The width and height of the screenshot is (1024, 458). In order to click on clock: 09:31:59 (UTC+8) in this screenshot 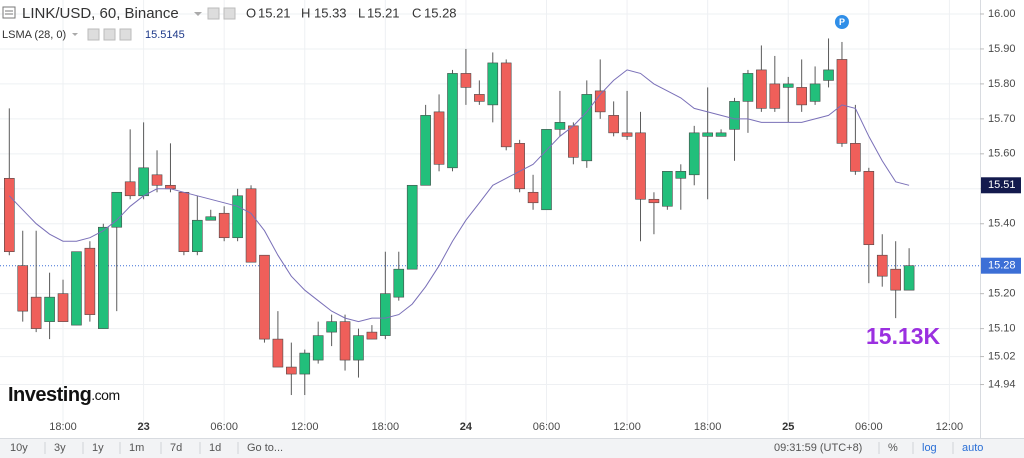, I will do `click(818, 448)`.